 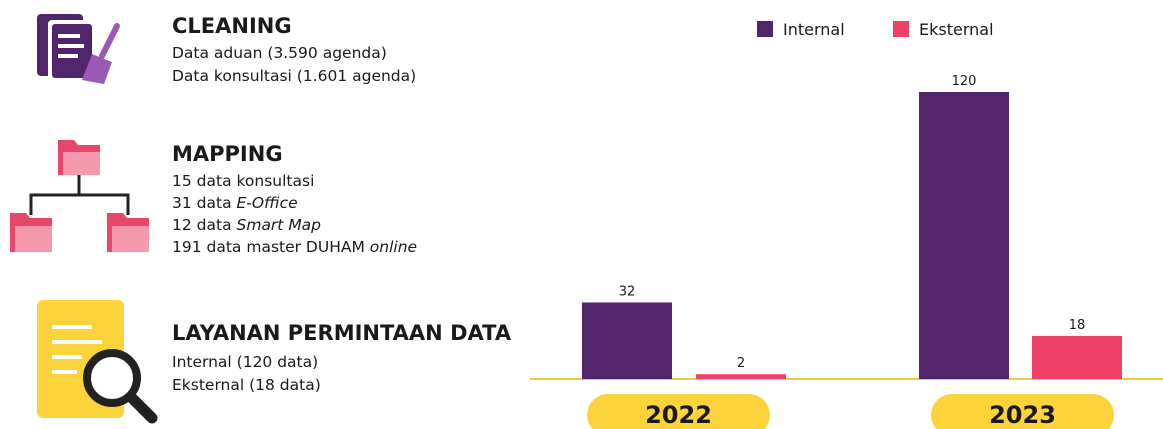 I want to click on line-emphasis: E-Office, so click(x=267, y=203).